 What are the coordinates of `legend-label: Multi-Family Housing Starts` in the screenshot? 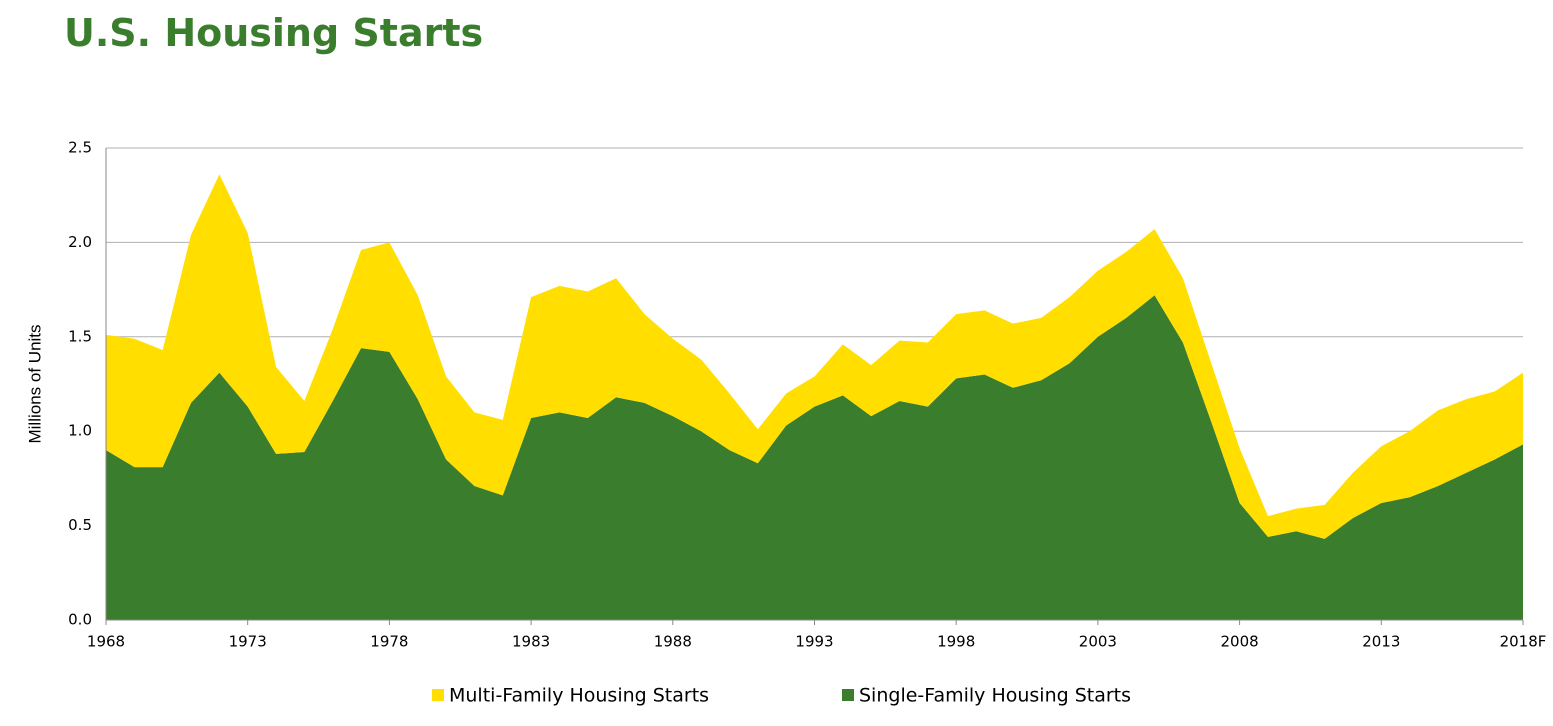 It's located at (579, 696).